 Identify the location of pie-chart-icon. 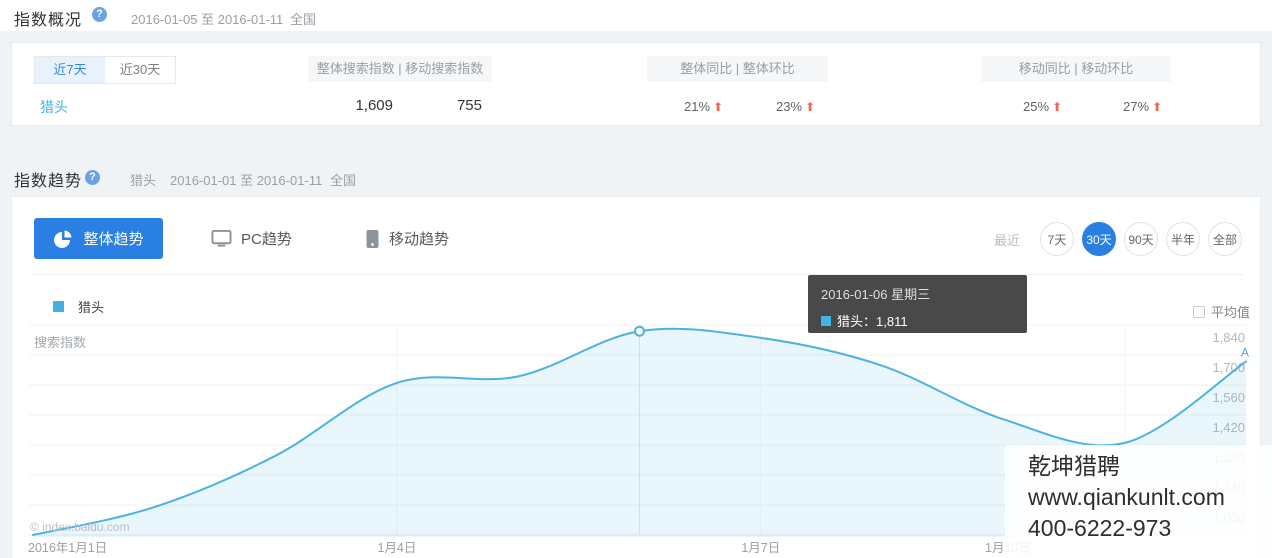
(63, 239).